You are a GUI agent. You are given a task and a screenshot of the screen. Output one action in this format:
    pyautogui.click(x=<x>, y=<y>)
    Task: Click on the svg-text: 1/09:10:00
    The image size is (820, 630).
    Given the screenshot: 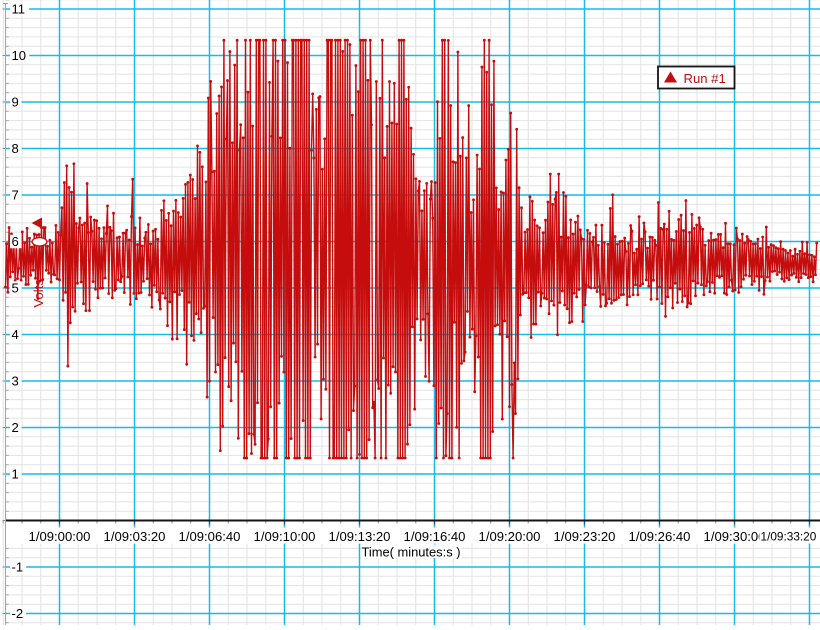 What is the action you would take?
    pyautogui.click(x=285, y=536)
    